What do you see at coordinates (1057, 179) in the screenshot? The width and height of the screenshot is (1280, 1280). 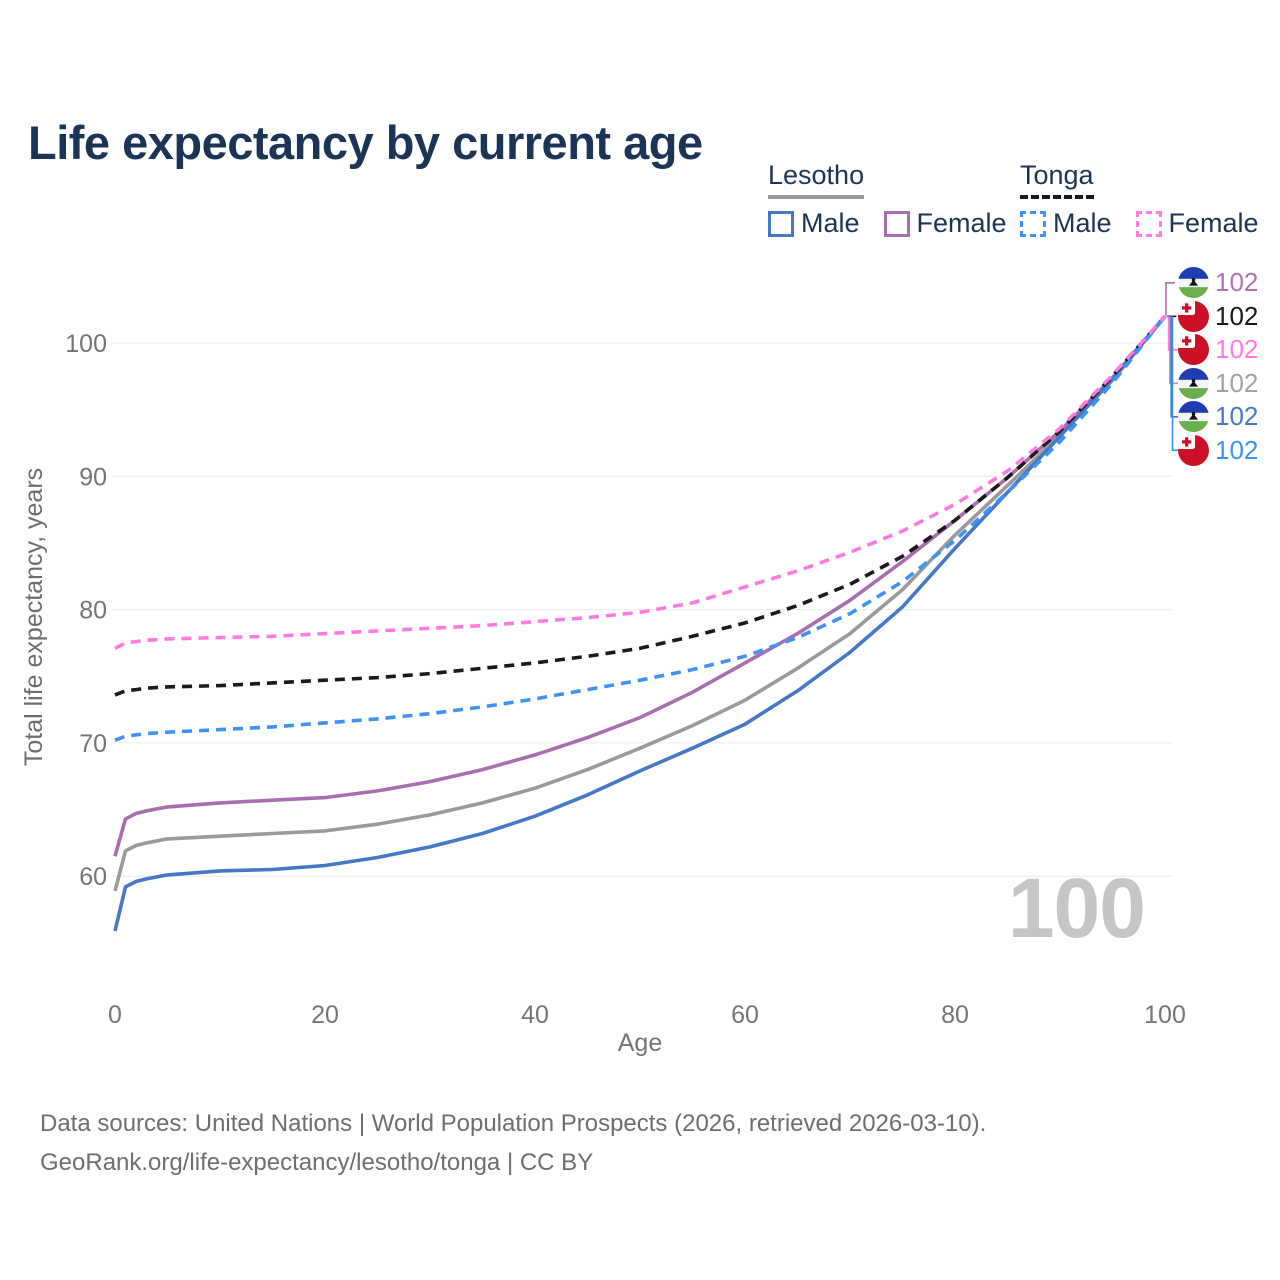 I see `legend-header-tonga: Tonga` at bounding box center [1057, 179].